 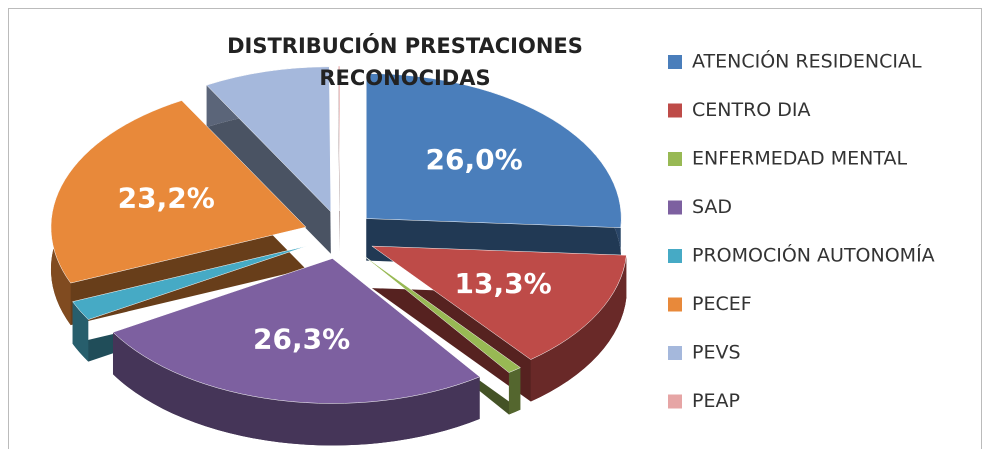 What do you see at coordinates (807, 61) in the screenshot?
I see `legend-label: ATENCIÓN RESIDENCIAL` at bounding box center [807, 61].